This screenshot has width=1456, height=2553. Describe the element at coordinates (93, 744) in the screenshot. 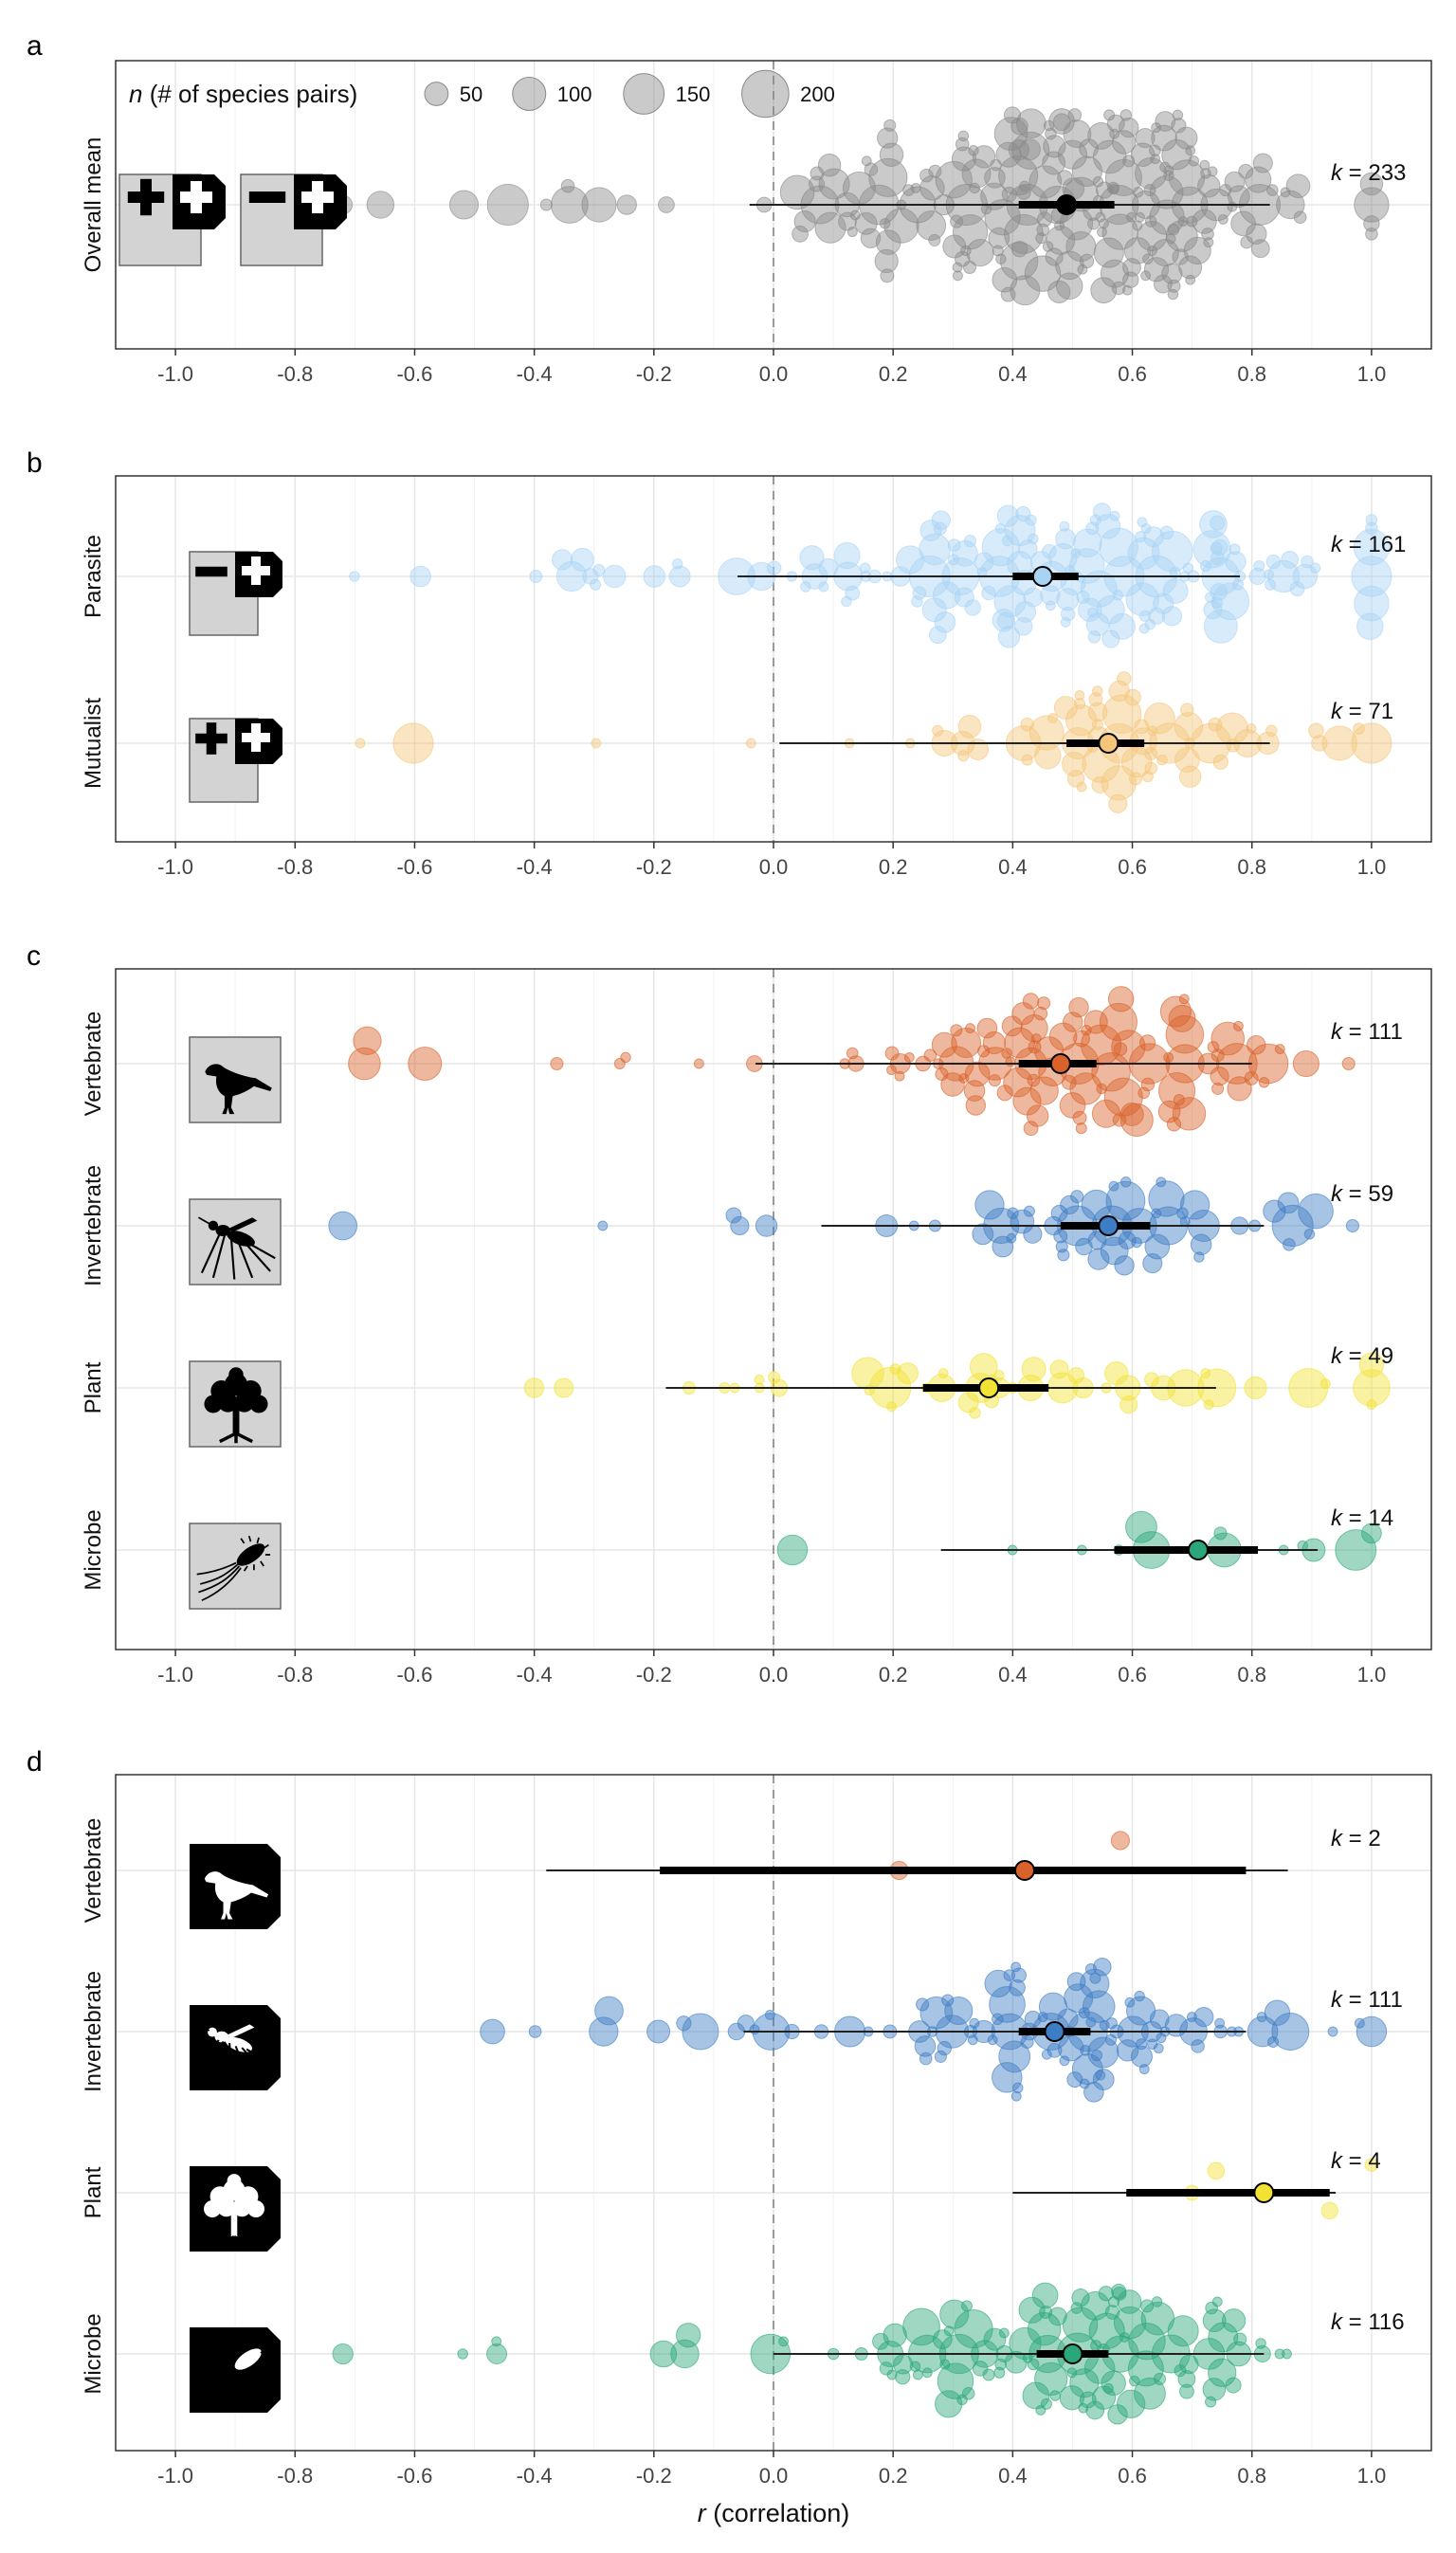

I see `row-label: Mutualist` at that location.